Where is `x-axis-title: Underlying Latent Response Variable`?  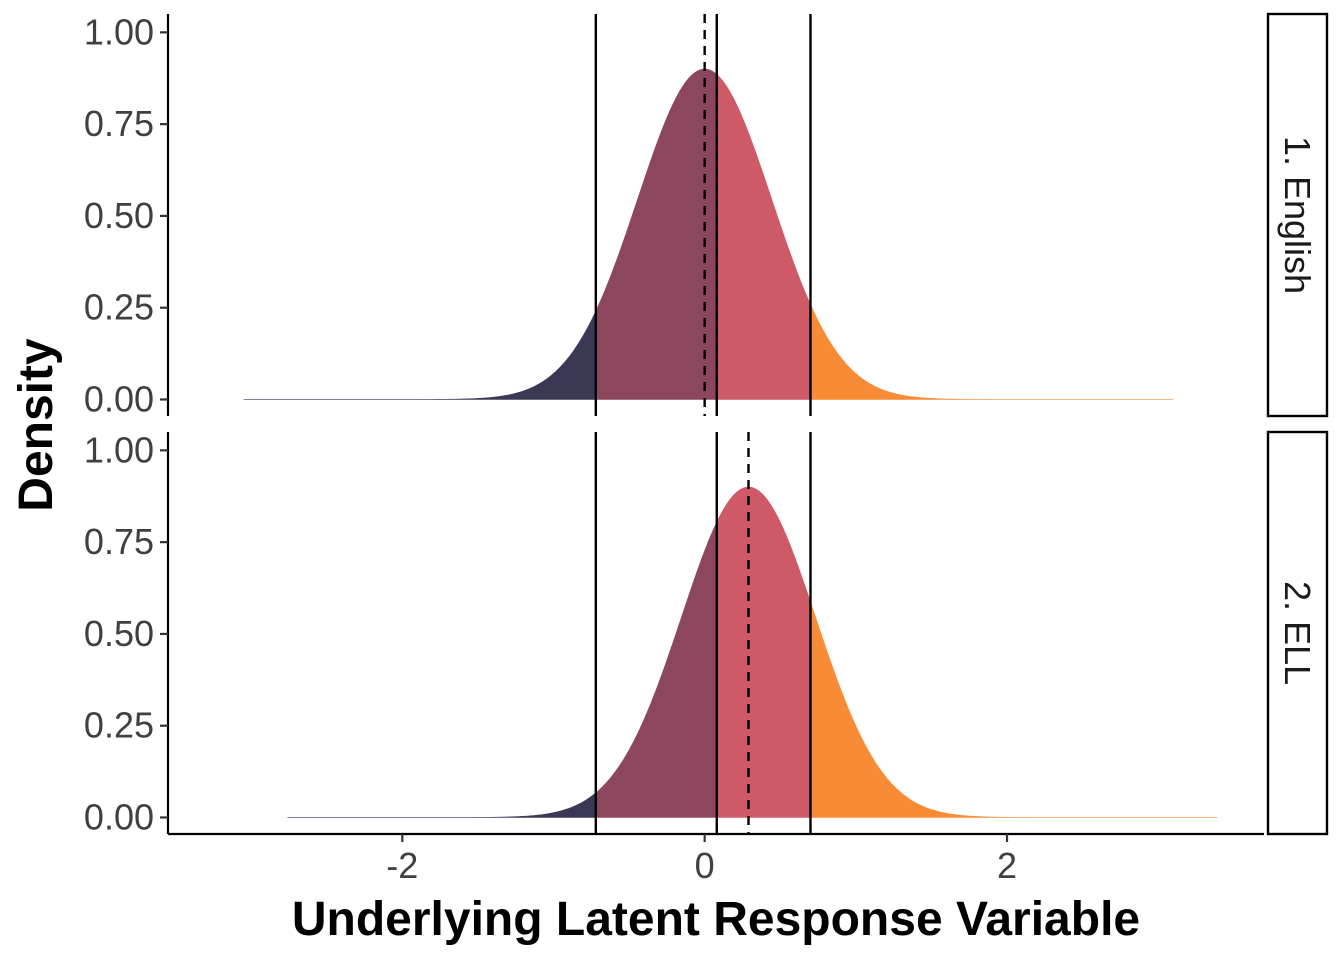
x-axis-title: Underlying Latent Response Variable is located at coordinates (716, 919).